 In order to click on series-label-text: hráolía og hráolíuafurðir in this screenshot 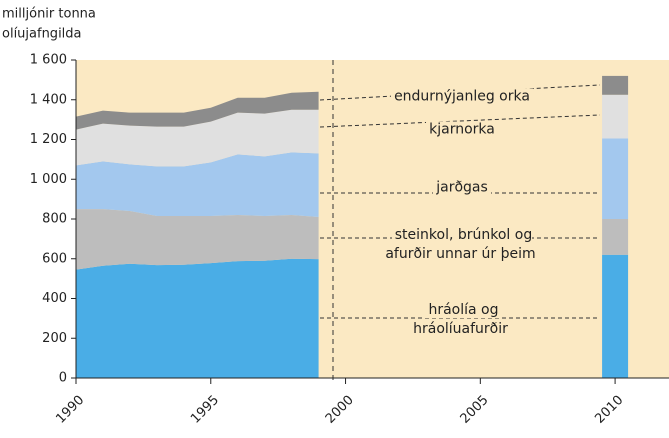, I will do `click(462, 319)`.